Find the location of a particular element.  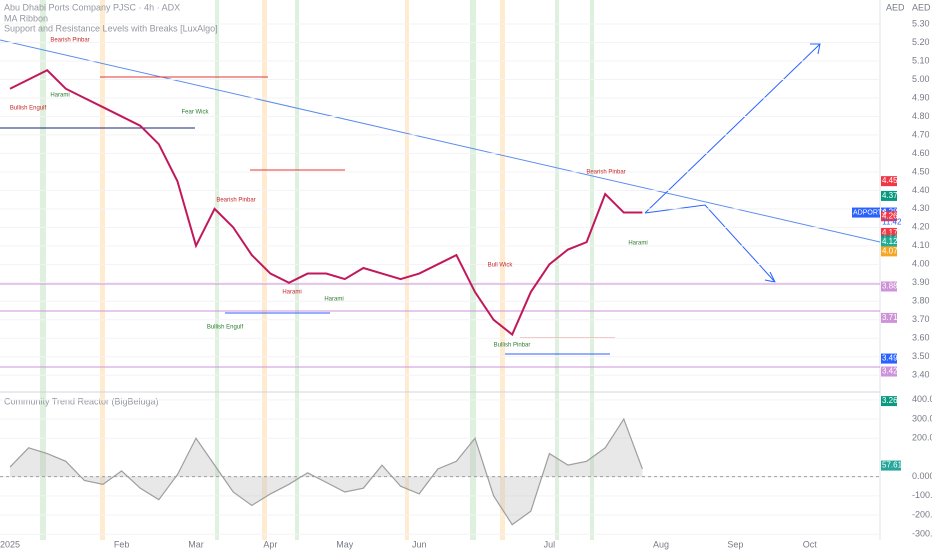

price-badge-label: 4.37 is located at coordinates (890, 195).